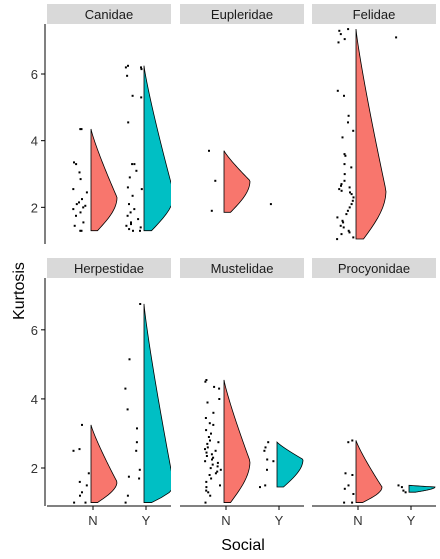 The width and height of the screenshot is (440, 559). Describe the element at coordinates (242, 108) in the screenshot. I see `facet-panel: Eupleridae` at that location.